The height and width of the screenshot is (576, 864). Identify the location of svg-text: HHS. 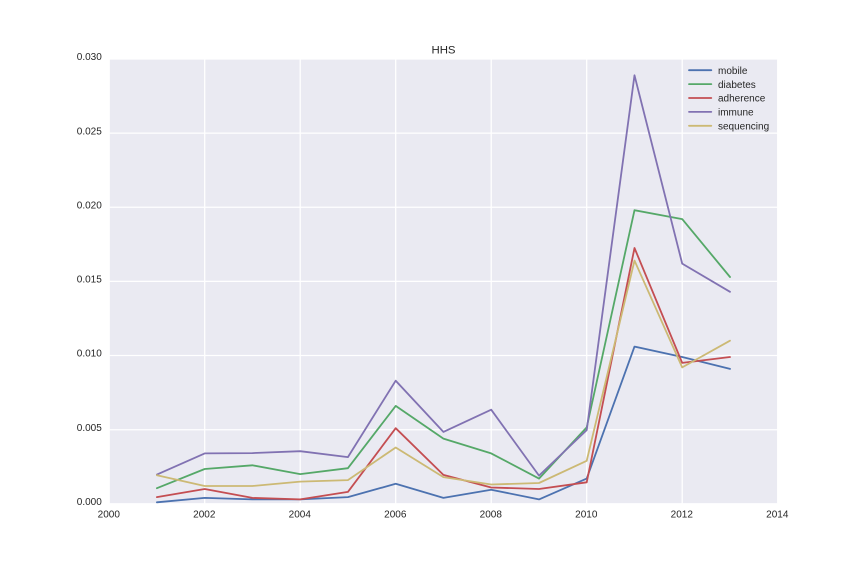
(443, 50).